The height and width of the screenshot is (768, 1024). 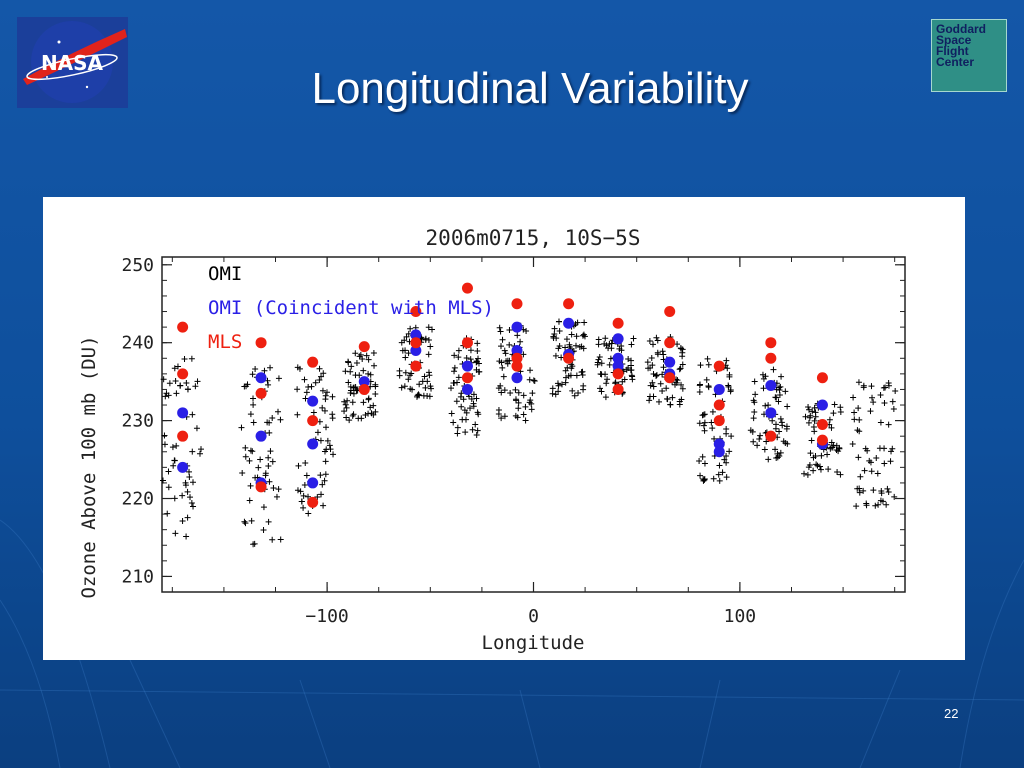 I want to click on gsfc-line: Space, so click(x=954, y=40).